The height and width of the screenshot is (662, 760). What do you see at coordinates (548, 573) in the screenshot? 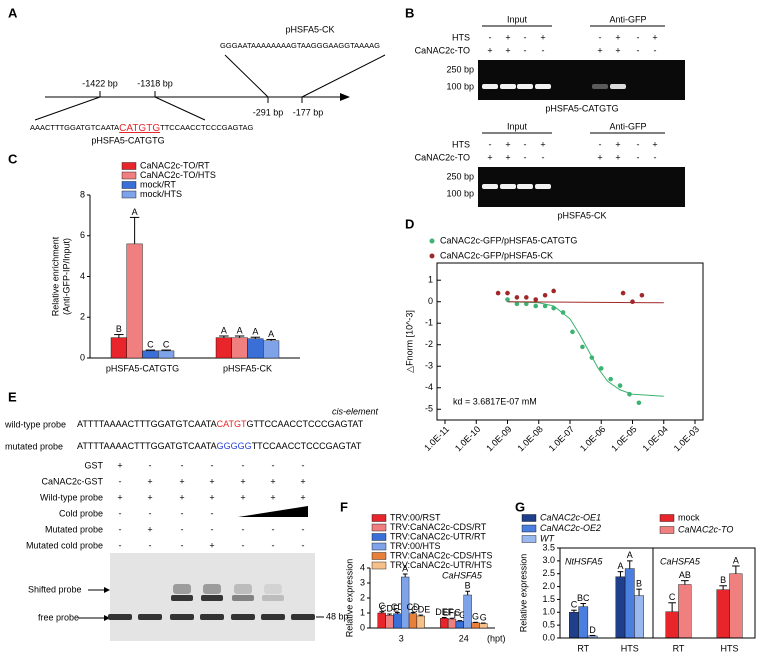
I see `y-tick-label: 2.5` at bounding box center [548, 573].